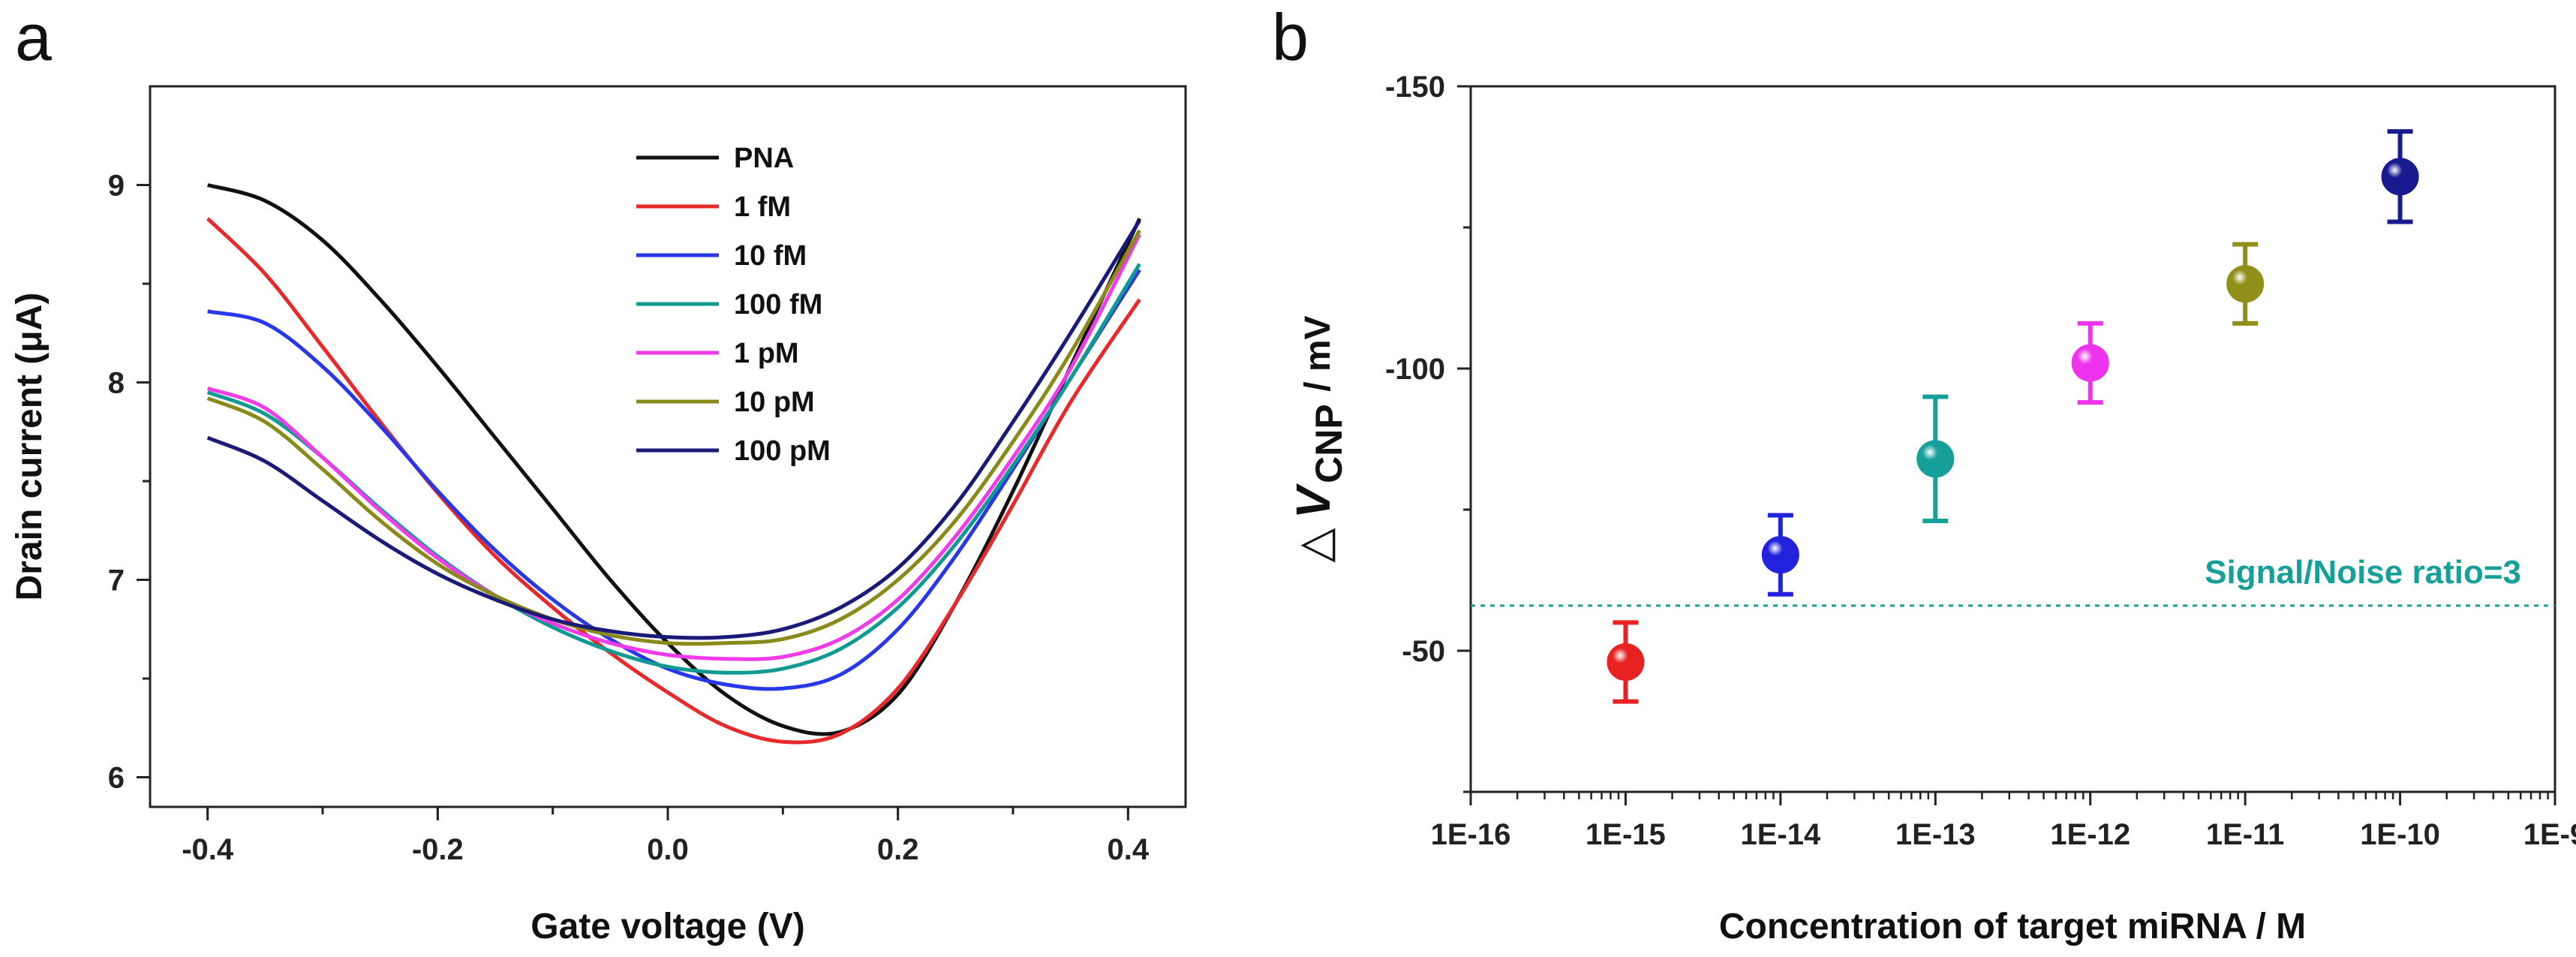 The image size is (2576, 957). What do you see at coordinates (1318, 353) in the screenshot?
I see `y-axis-title-unit: / mV` at bounding box center [1318, 353].